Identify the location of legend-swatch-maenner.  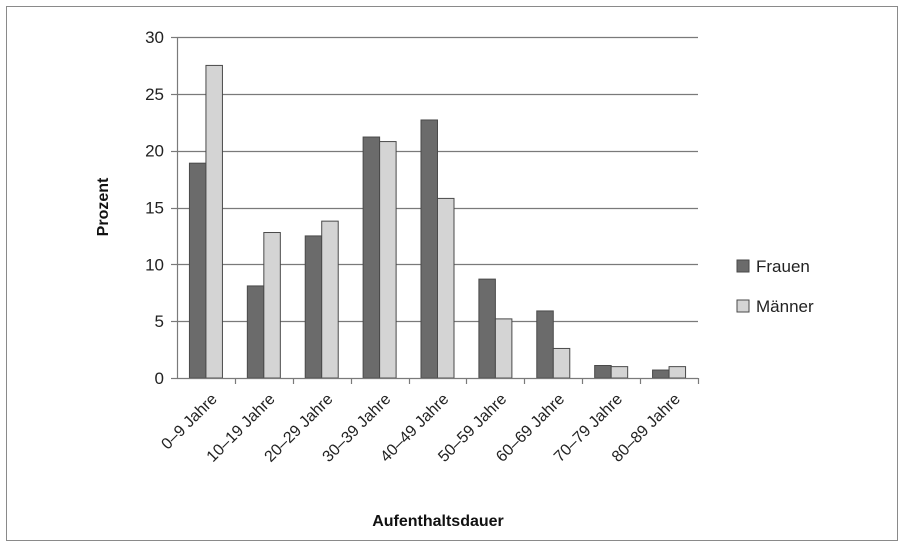
(743, 306).